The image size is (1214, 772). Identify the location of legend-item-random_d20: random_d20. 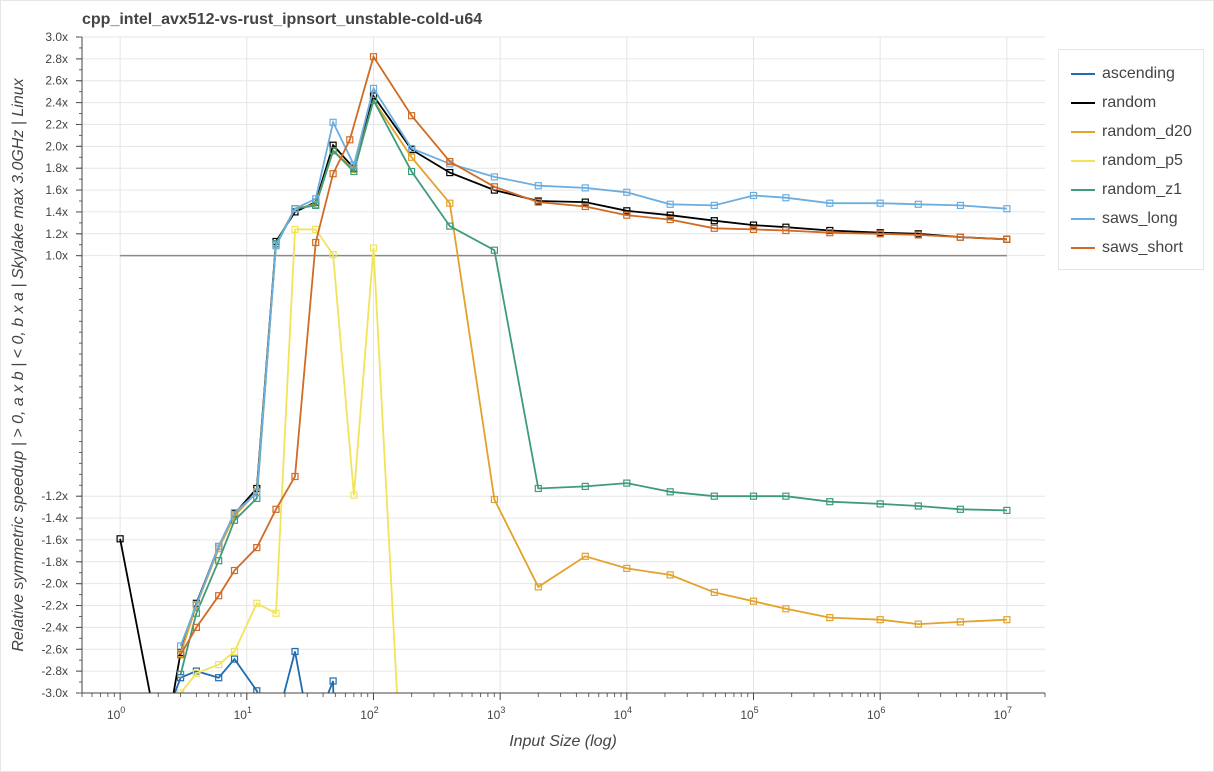
(1131, 132).